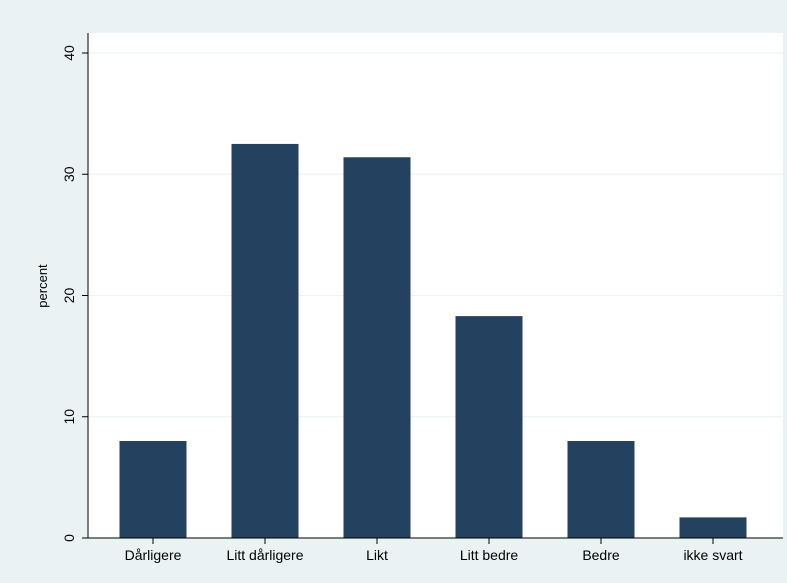 The image size is (787, 583). Describe the element at coordinates (69, 174) in the screenshot. I see `y-tick-label: 30` at that location.